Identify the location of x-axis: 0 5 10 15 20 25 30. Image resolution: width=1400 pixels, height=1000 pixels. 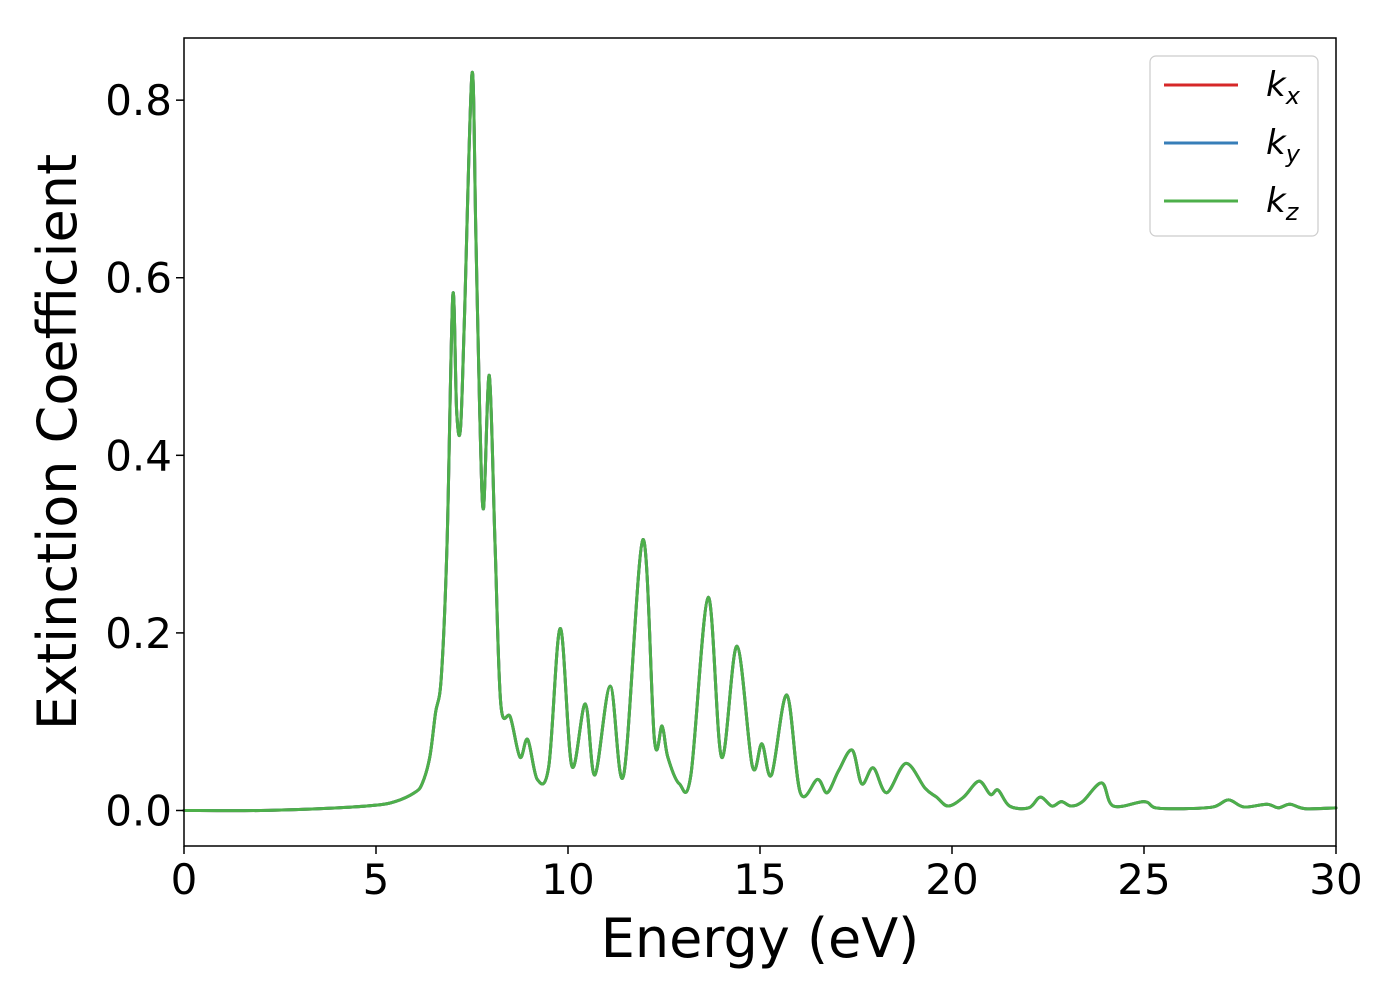
(767, 875).